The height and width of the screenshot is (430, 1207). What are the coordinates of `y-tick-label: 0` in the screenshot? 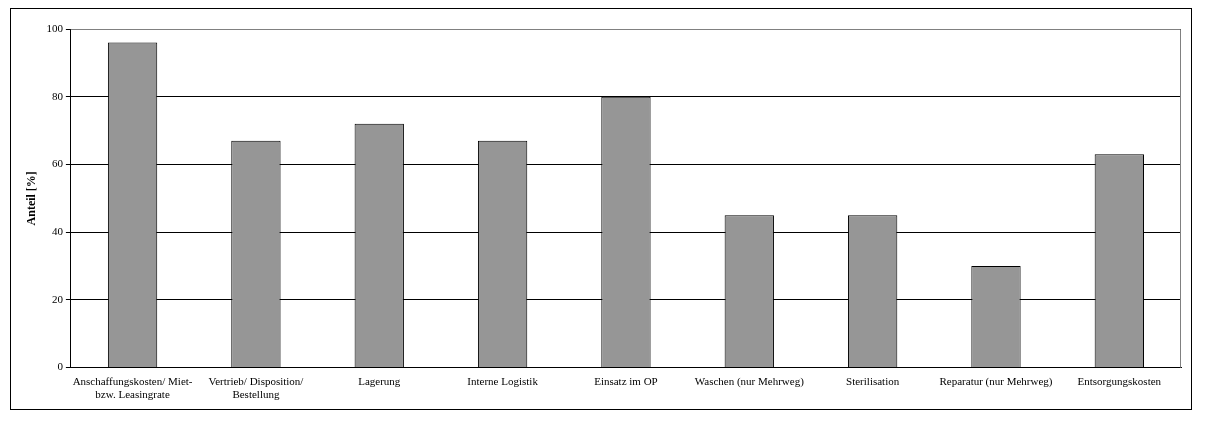 It's located at (60, 366).